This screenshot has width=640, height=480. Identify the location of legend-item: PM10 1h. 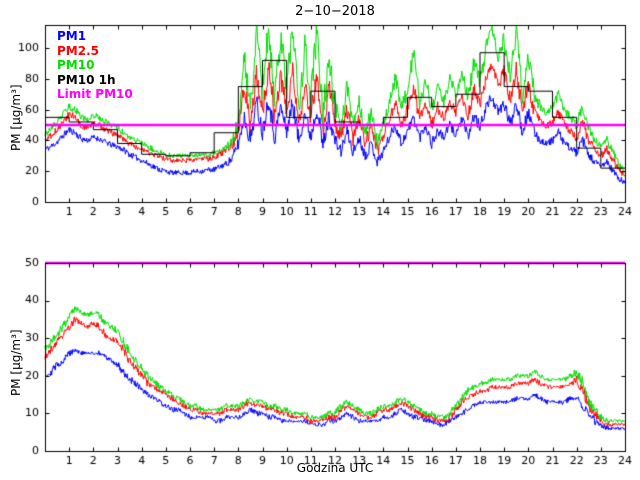
(86, 79).